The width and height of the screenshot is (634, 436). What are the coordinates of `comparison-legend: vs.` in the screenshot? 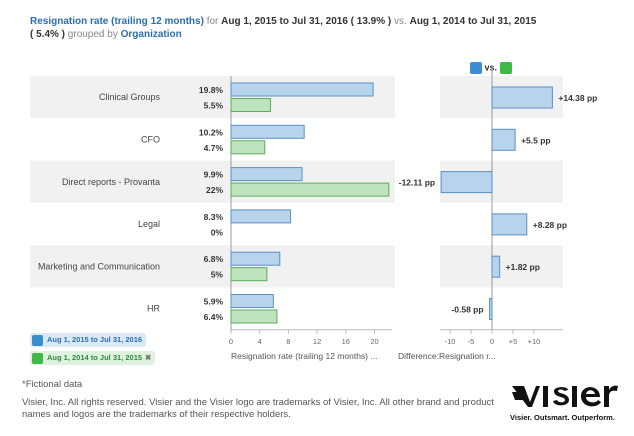 It's located at (491, 68).